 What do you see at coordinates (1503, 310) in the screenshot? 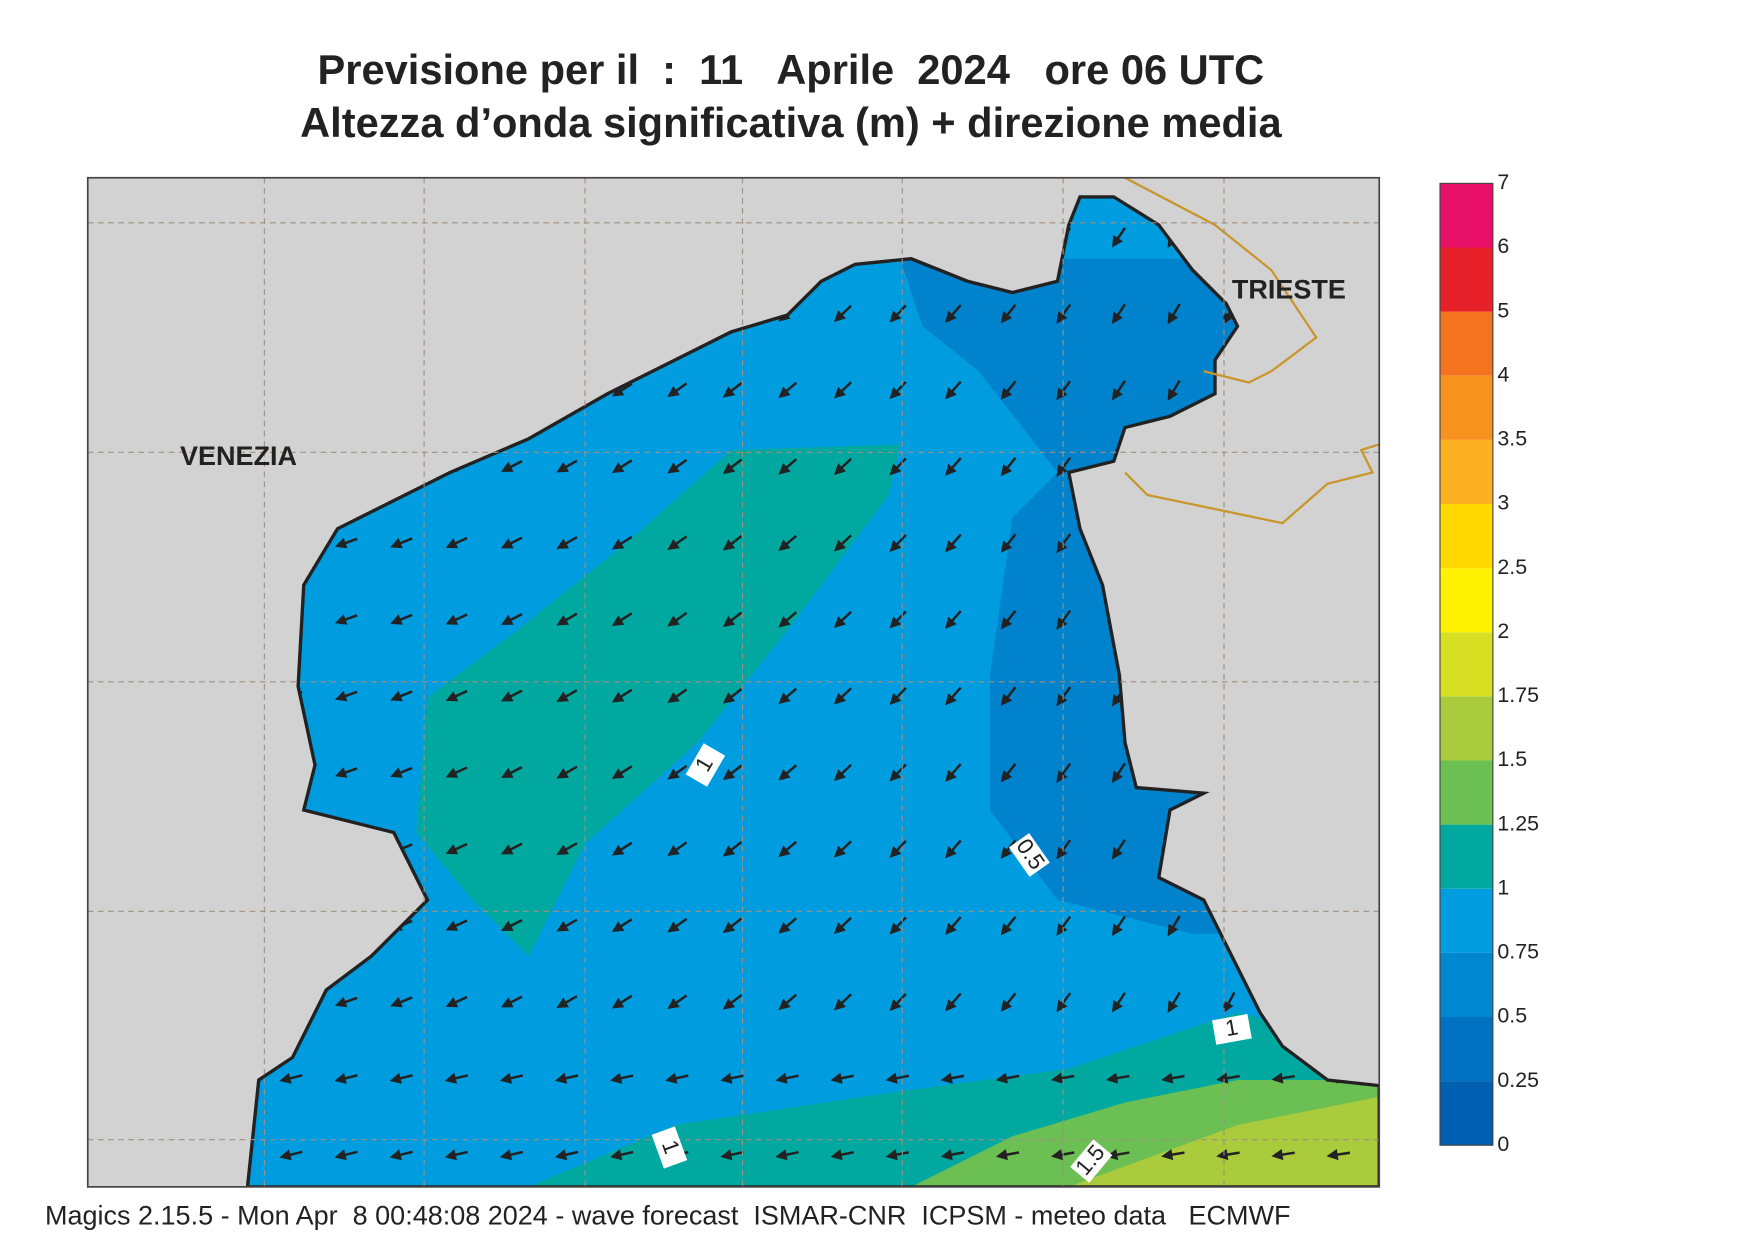
I see `legend-label: 5` at bounding box center [1503, 310].